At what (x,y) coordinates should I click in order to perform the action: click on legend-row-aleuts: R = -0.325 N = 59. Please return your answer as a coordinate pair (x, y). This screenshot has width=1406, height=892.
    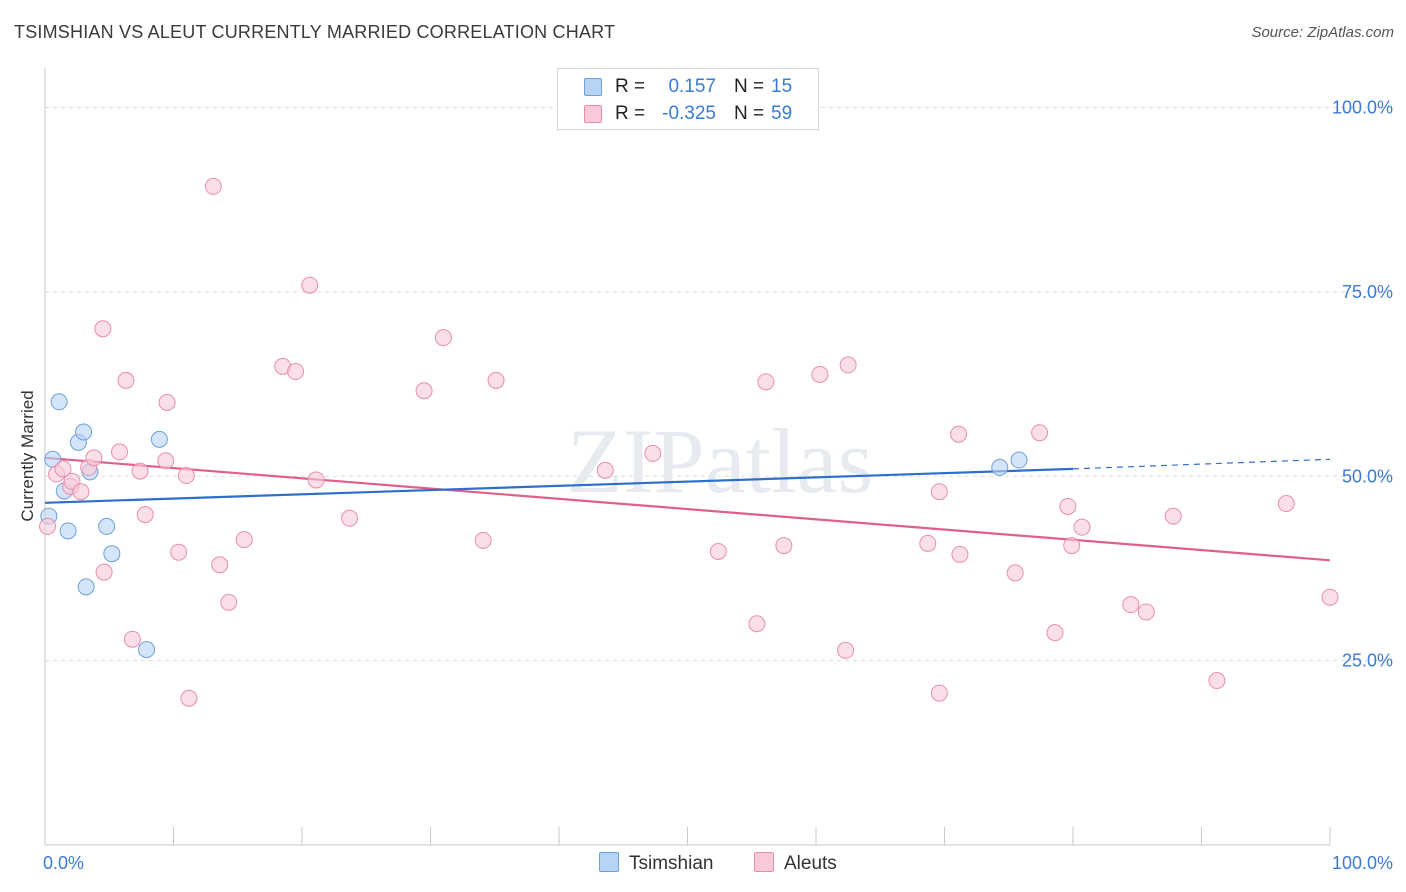
    Looking at the image, I should click on (688, 114).